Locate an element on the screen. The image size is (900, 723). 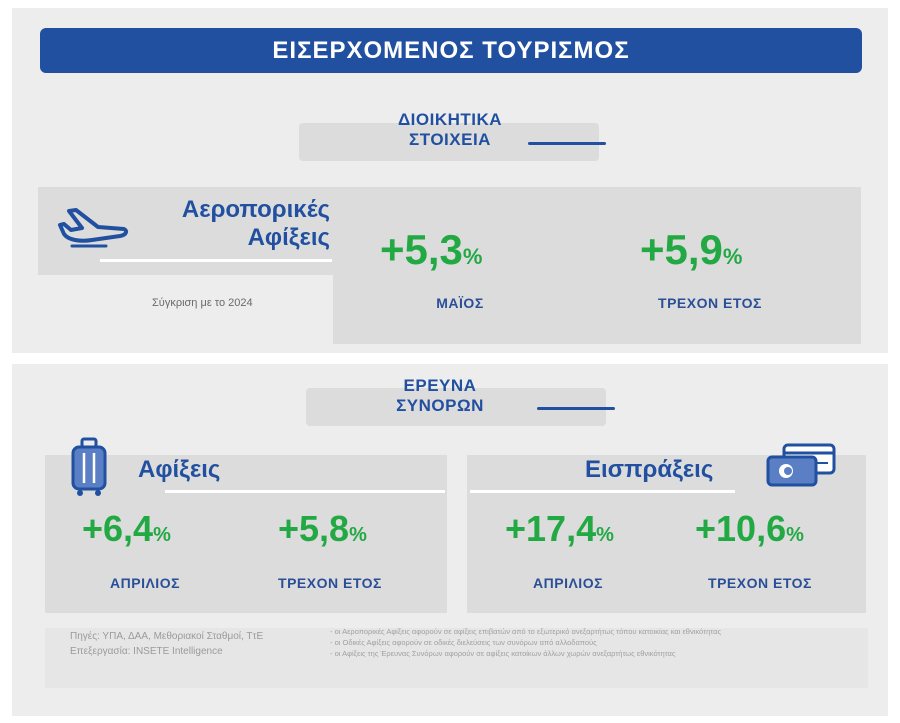
arrivals-april-number: +6,4 is located at coordinates (118, 528).